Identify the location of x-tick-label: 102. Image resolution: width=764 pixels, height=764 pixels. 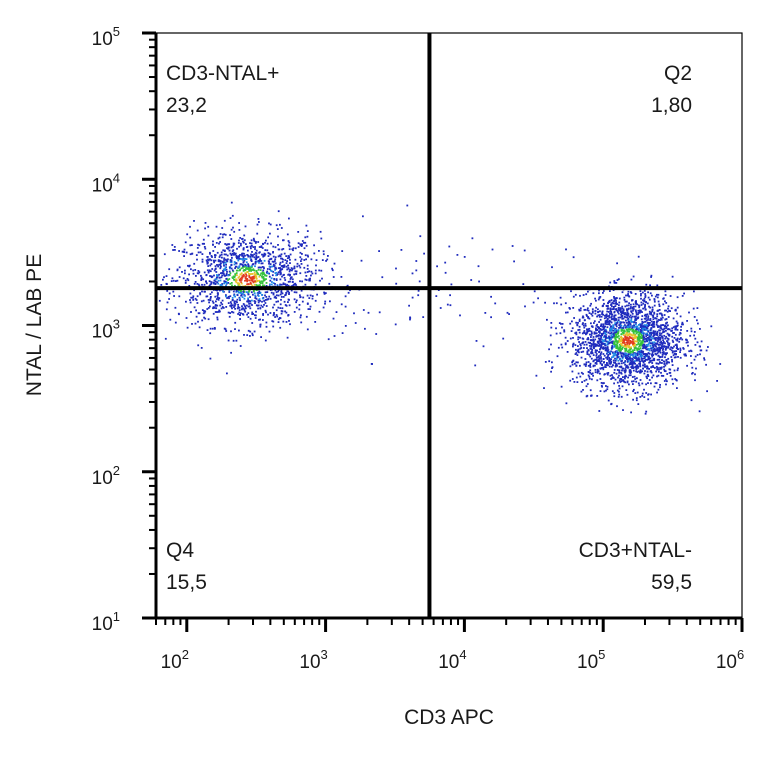
(175, 660).